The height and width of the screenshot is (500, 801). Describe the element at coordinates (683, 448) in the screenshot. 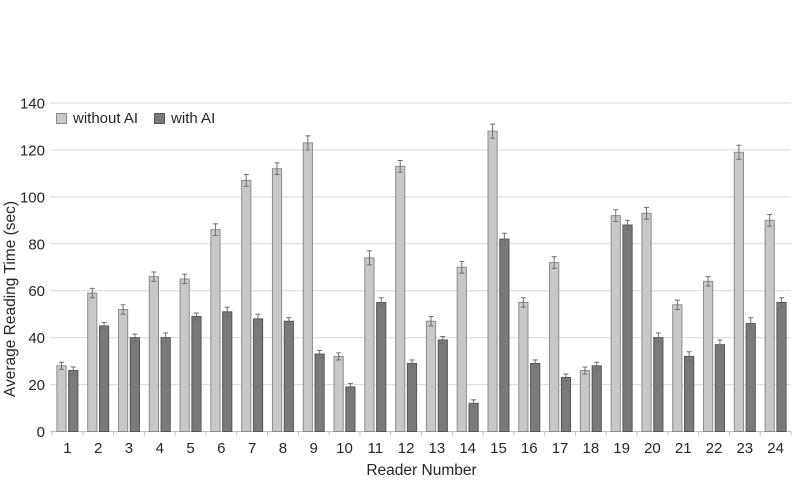

I see `x-tick-label: 21` at that location.